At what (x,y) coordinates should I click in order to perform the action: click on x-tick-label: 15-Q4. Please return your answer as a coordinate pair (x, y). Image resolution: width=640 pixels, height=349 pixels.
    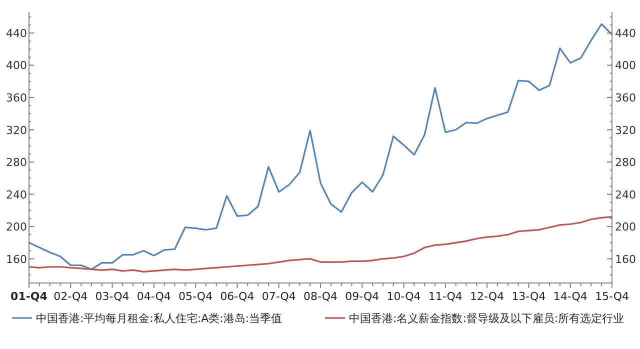
    Looking at the image, I should click on (612, 296).